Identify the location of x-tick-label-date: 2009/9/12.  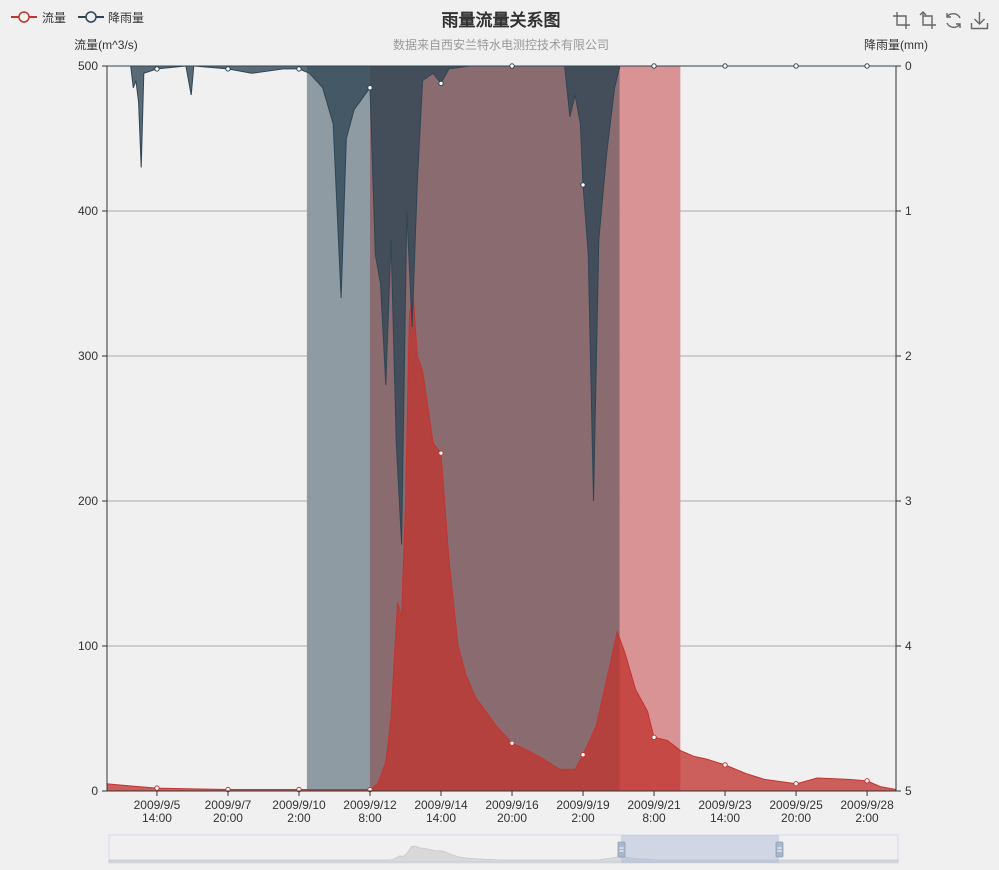
(370, 805).